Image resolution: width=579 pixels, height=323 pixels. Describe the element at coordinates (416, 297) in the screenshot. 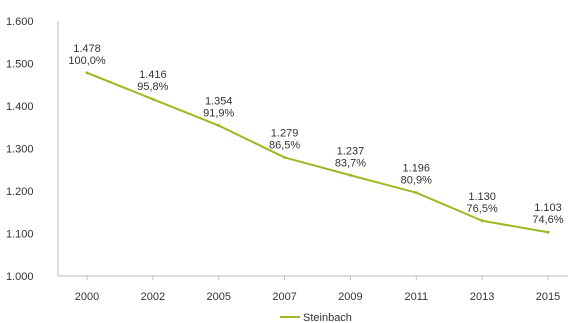

I see `x-tick-label: 2011` at that location.